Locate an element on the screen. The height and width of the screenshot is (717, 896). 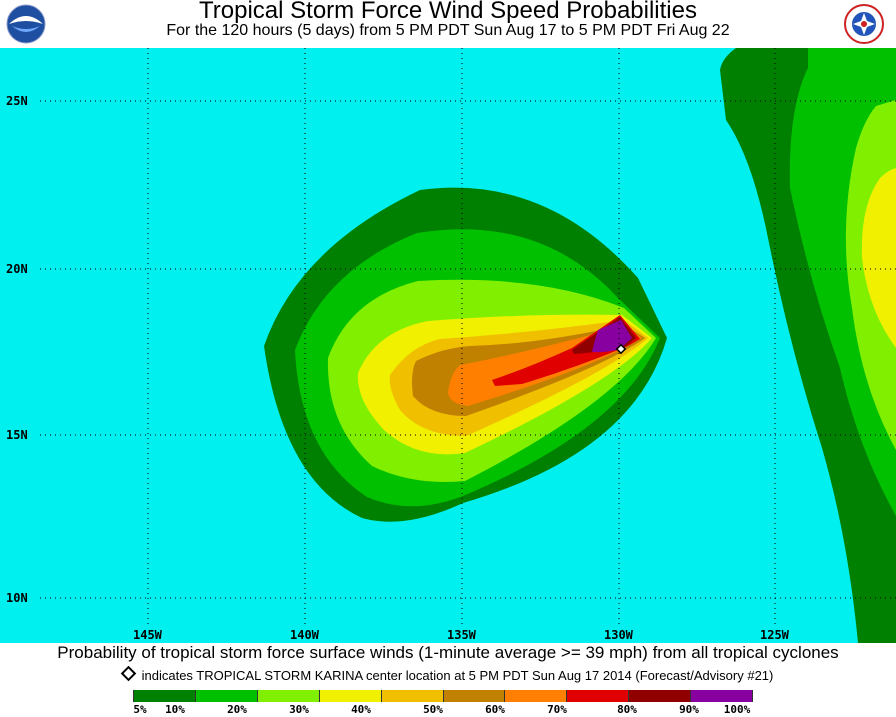
legend-label: 80% is located at coordinates (627, 709).